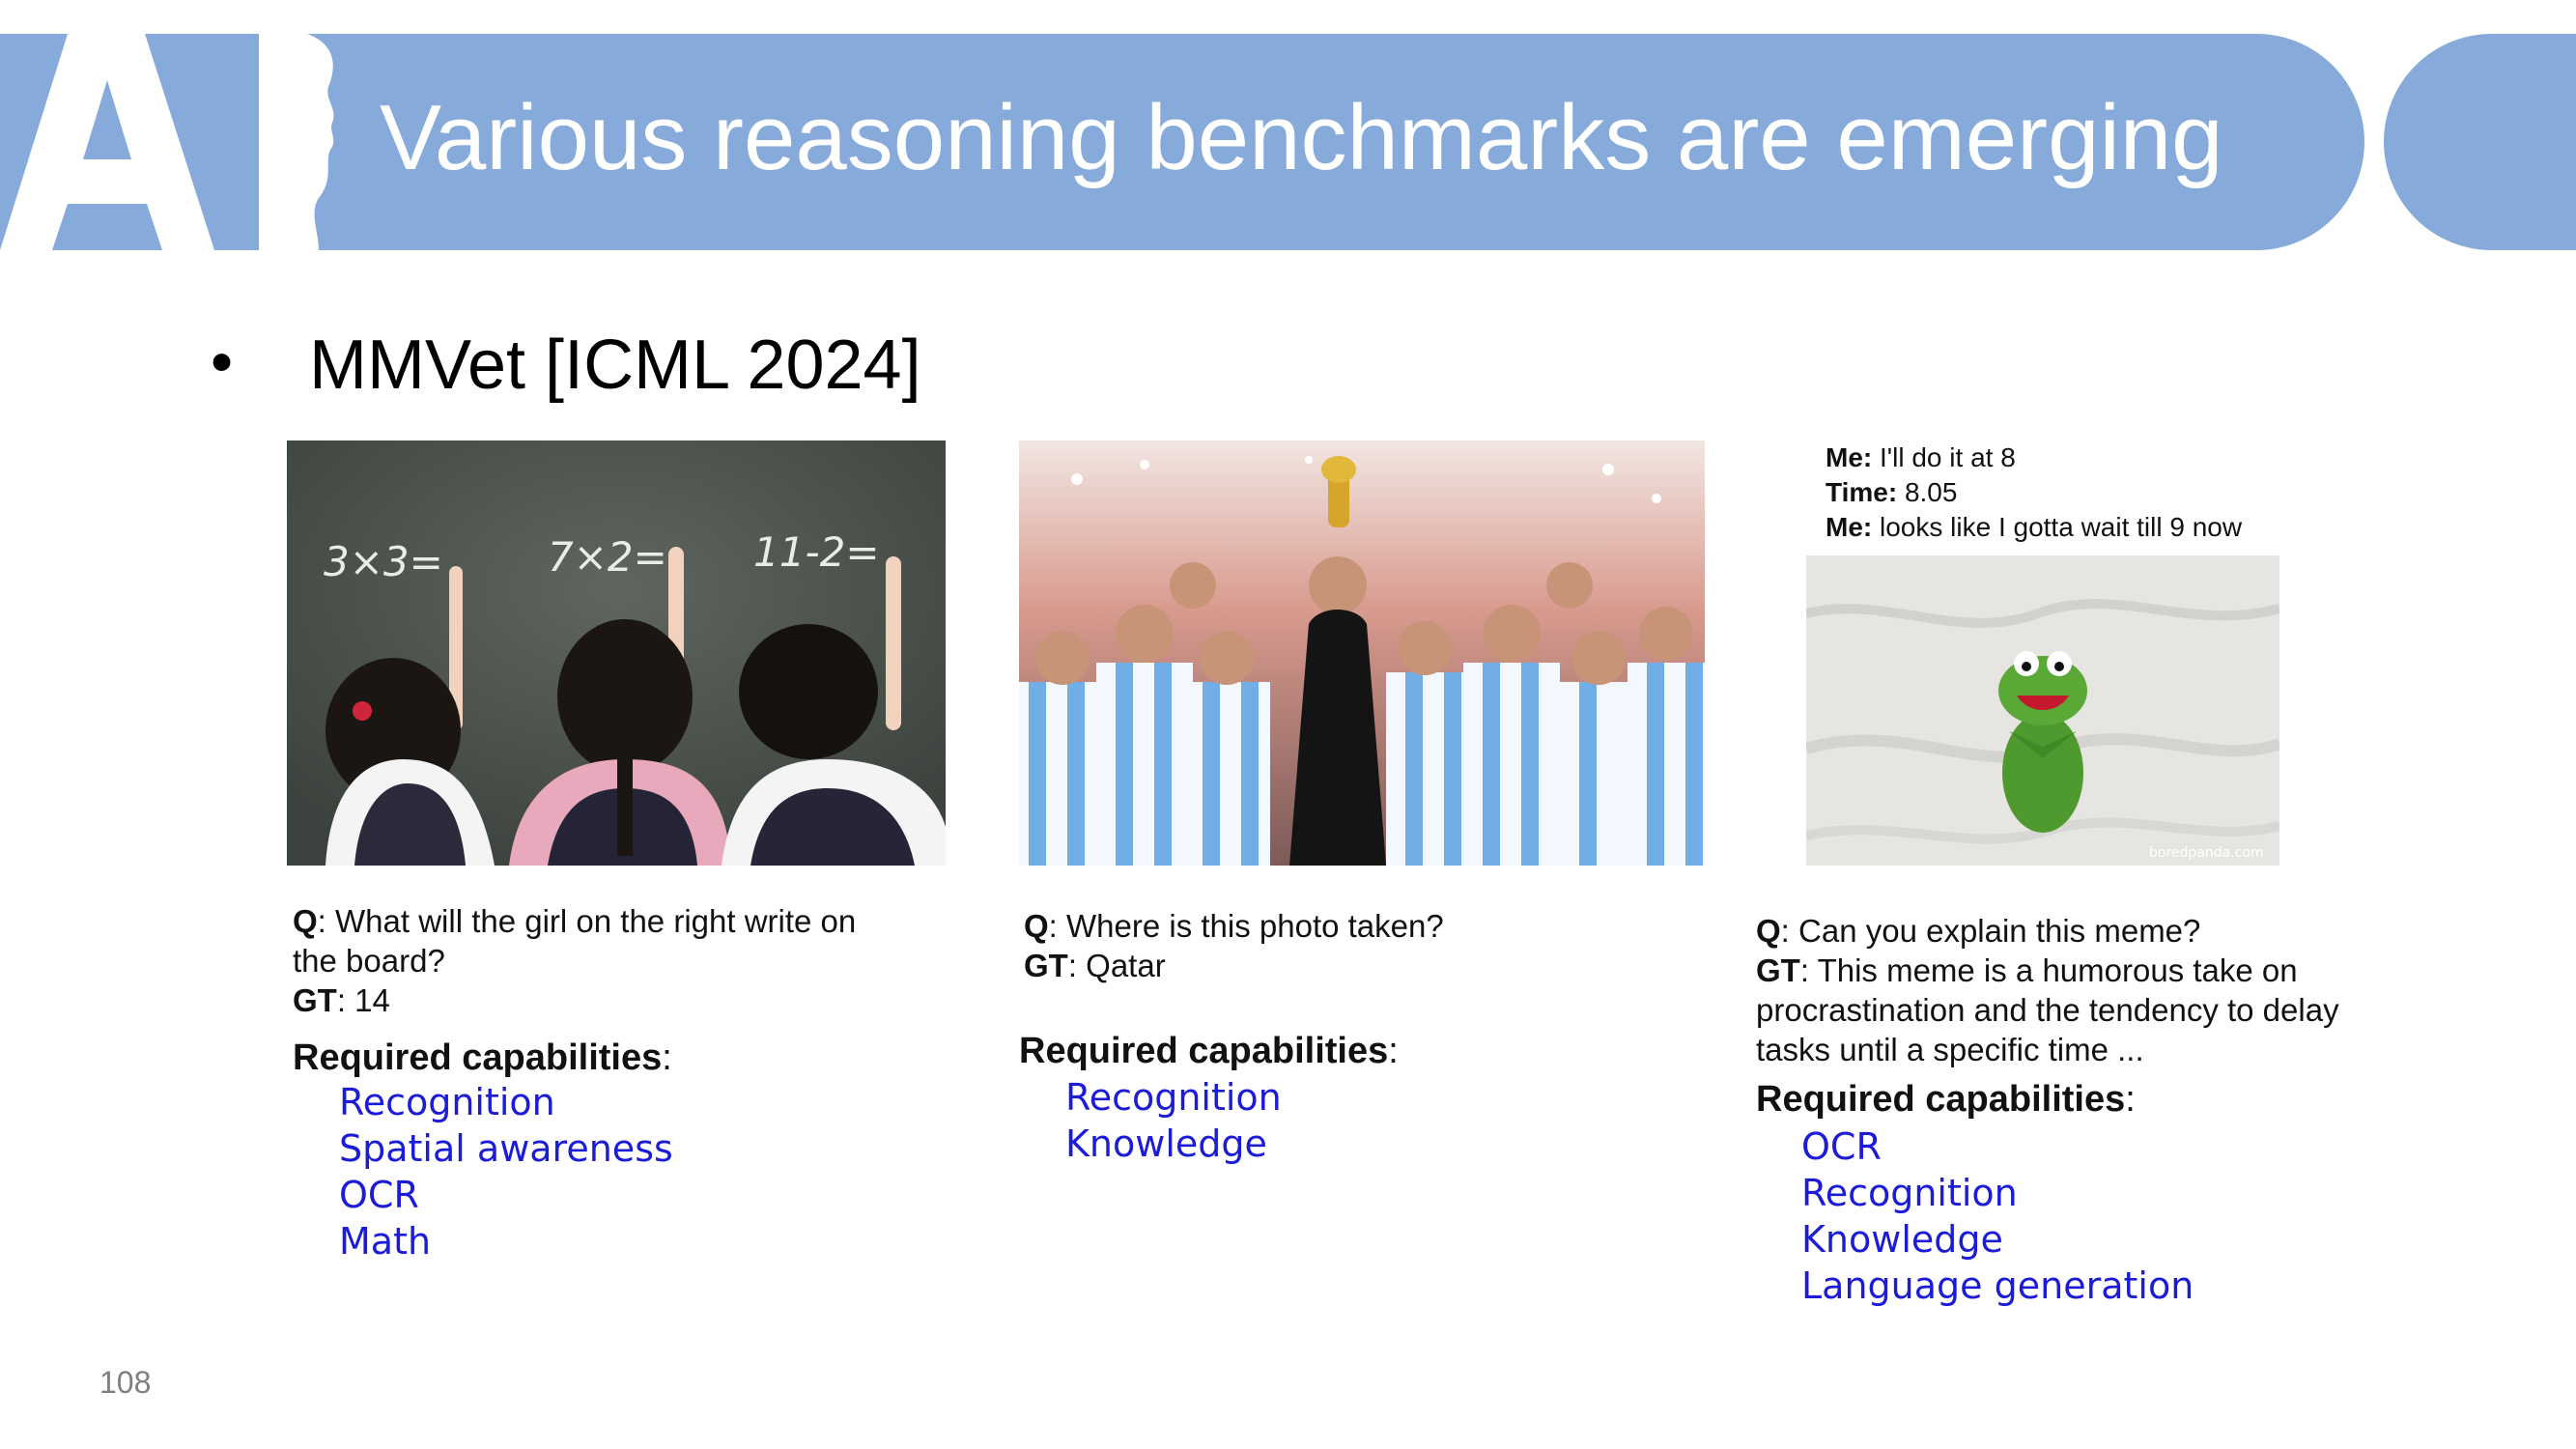  What do you see at coordinates (125, 1382) in the screenshot?
I see `page-number: 108` at bounding box center [125, 1382].